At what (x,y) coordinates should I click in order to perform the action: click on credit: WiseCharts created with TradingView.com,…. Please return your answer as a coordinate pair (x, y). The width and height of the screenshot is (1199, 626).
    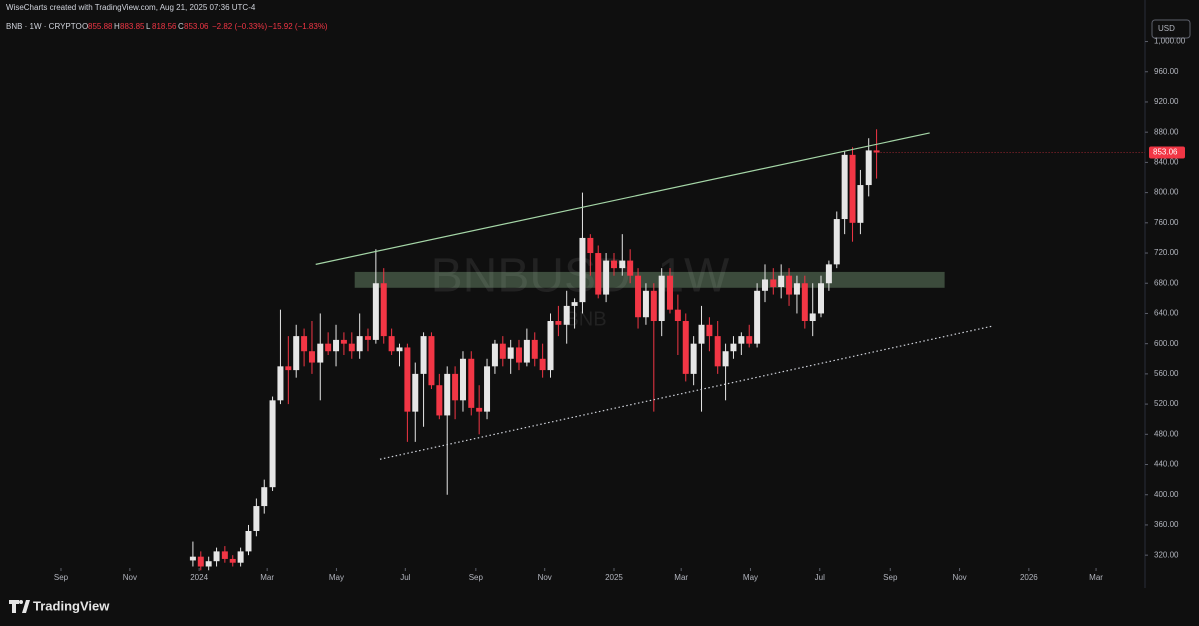
    Looking at the image, I should click on (131, 7).